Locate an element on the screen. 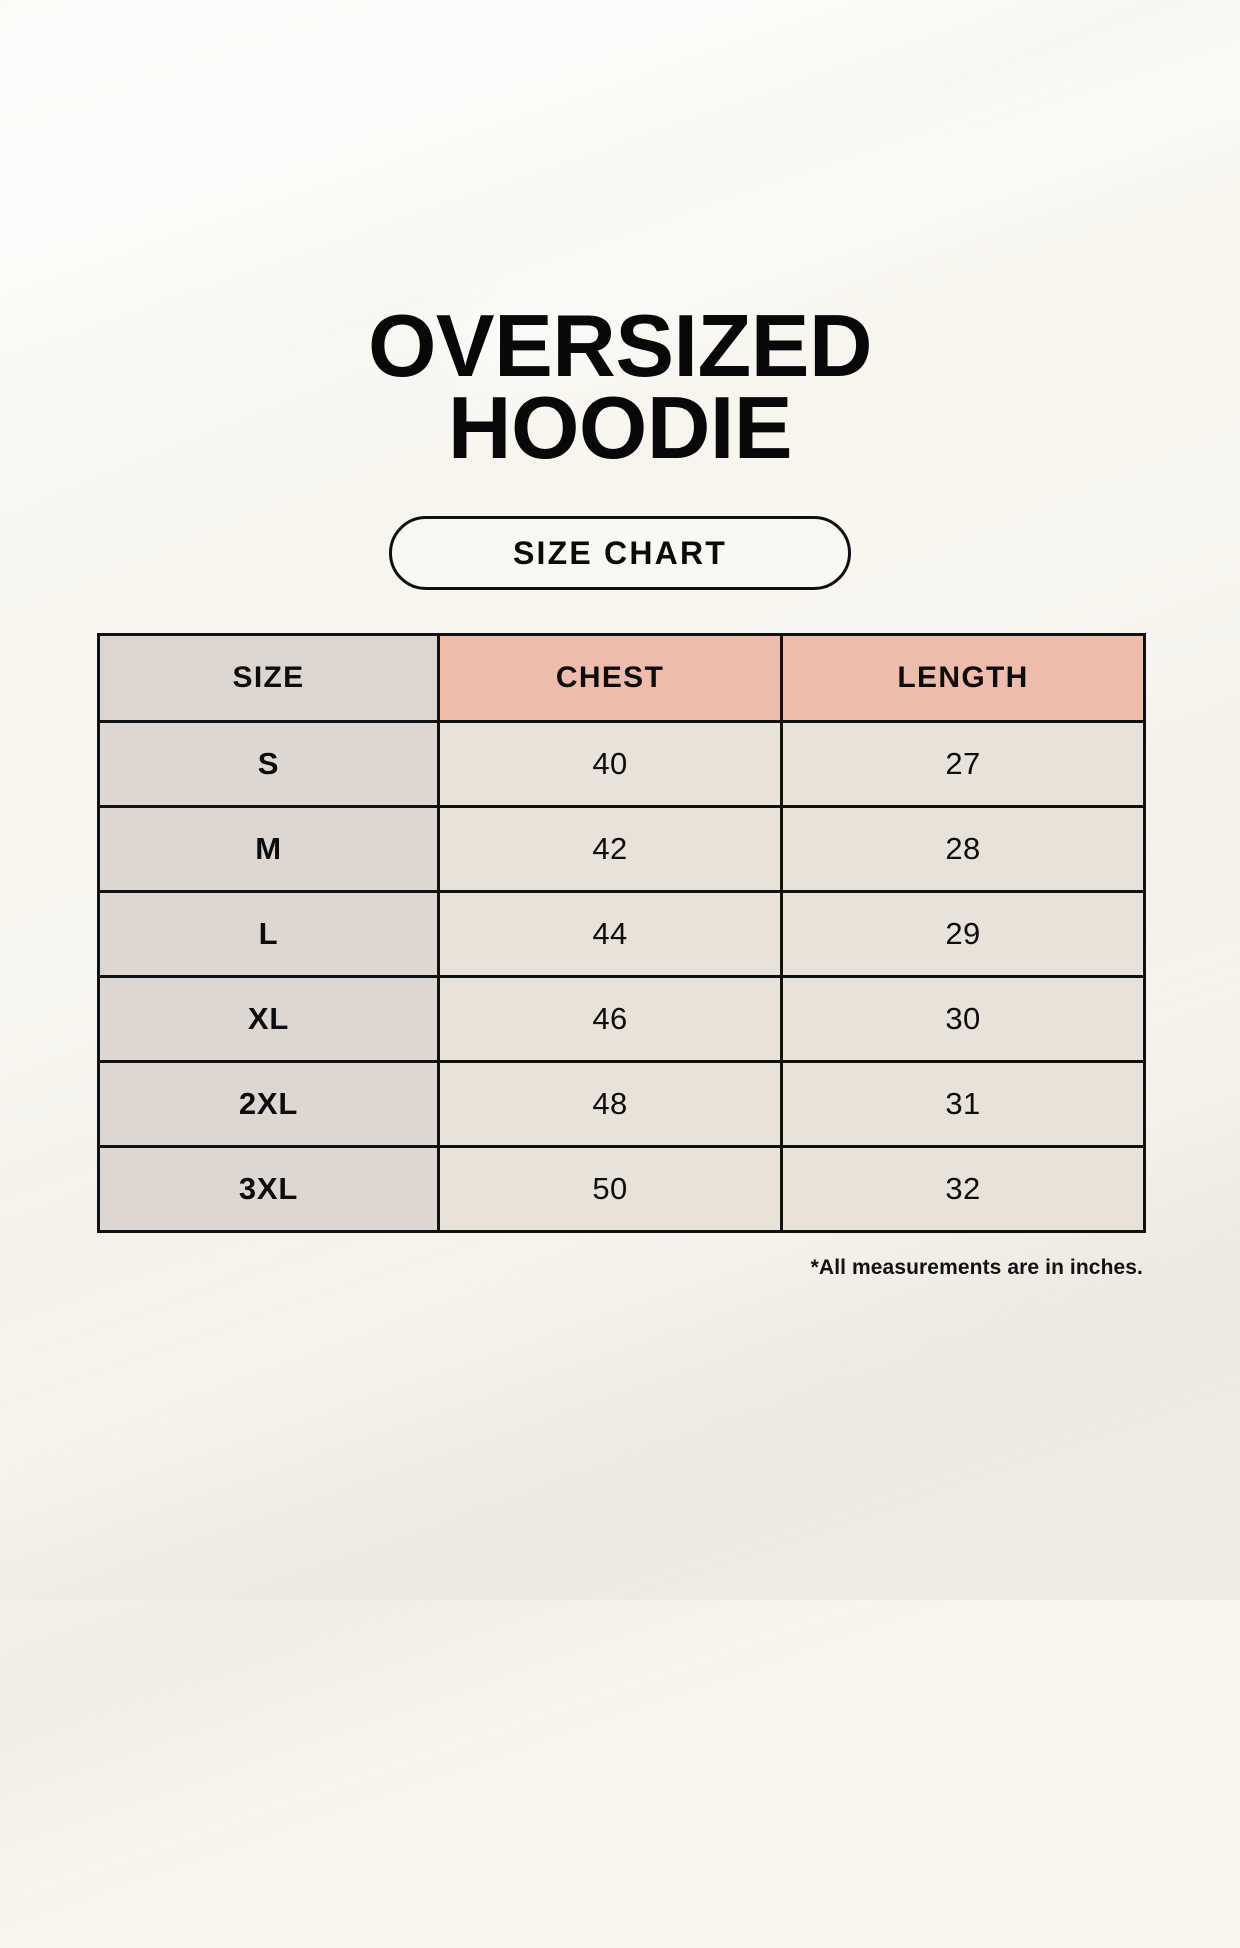  table-row: 3XL 50 32 is located at coordinates (621, 1189).